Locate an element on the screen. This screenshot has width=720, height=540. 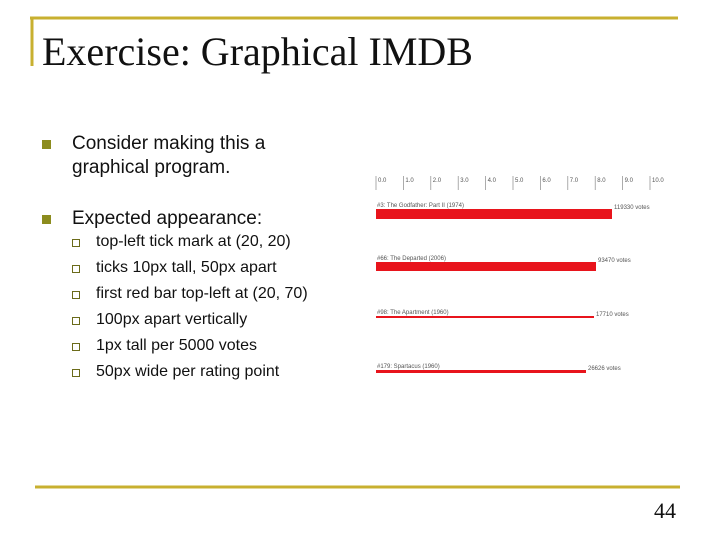
bullet-text: Expected appearance: is located at coordinates (167, 218).